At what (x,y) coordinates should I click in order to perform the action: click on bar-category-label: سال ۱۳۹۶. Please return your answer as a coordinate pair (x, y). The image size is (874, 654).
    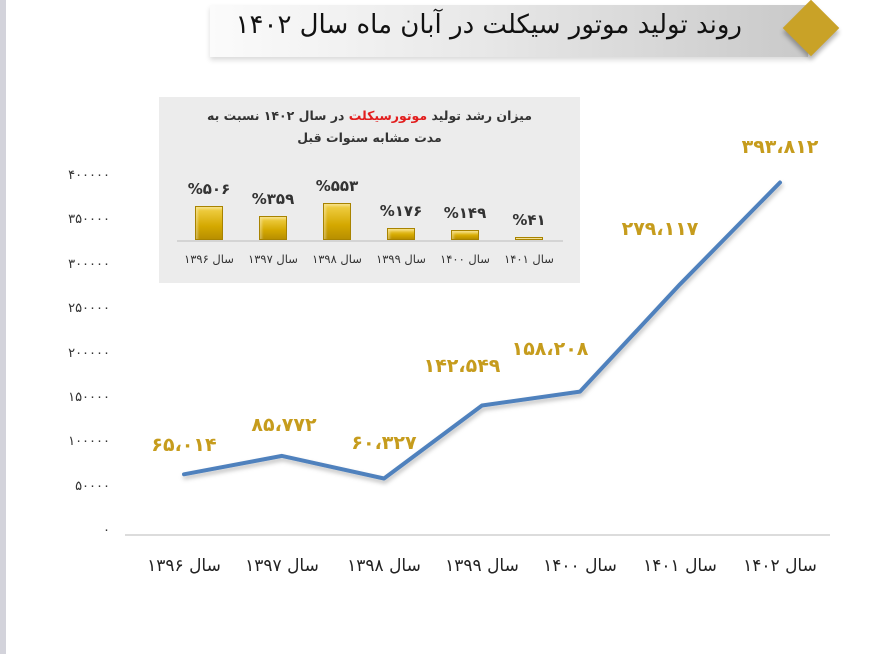
    Looking at the image, I should click on (209, 259).